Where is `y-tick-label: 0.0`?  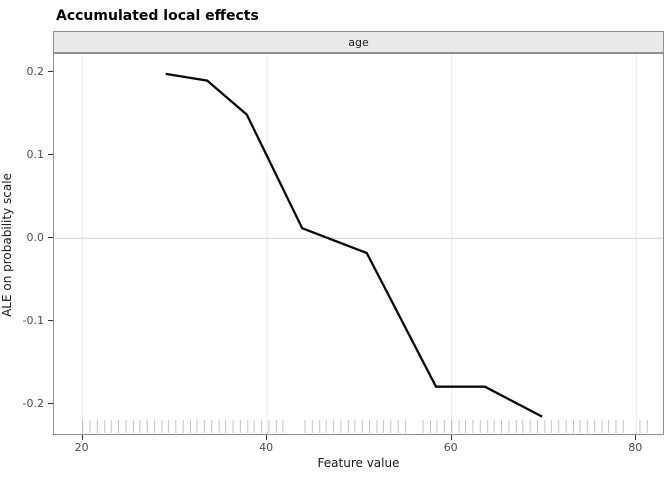 y-tick-label: 0.0 is located at coordinates (35, 238).